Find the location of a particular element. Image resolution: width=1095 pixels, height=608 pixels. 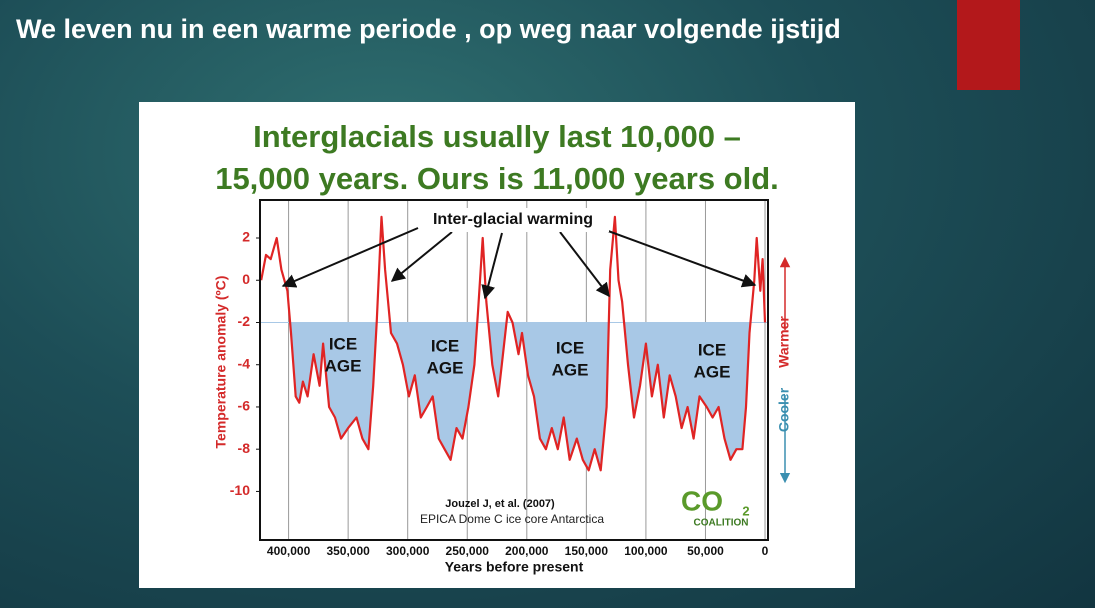

y-tick-label: 0 is located at coordinates (246, 279).